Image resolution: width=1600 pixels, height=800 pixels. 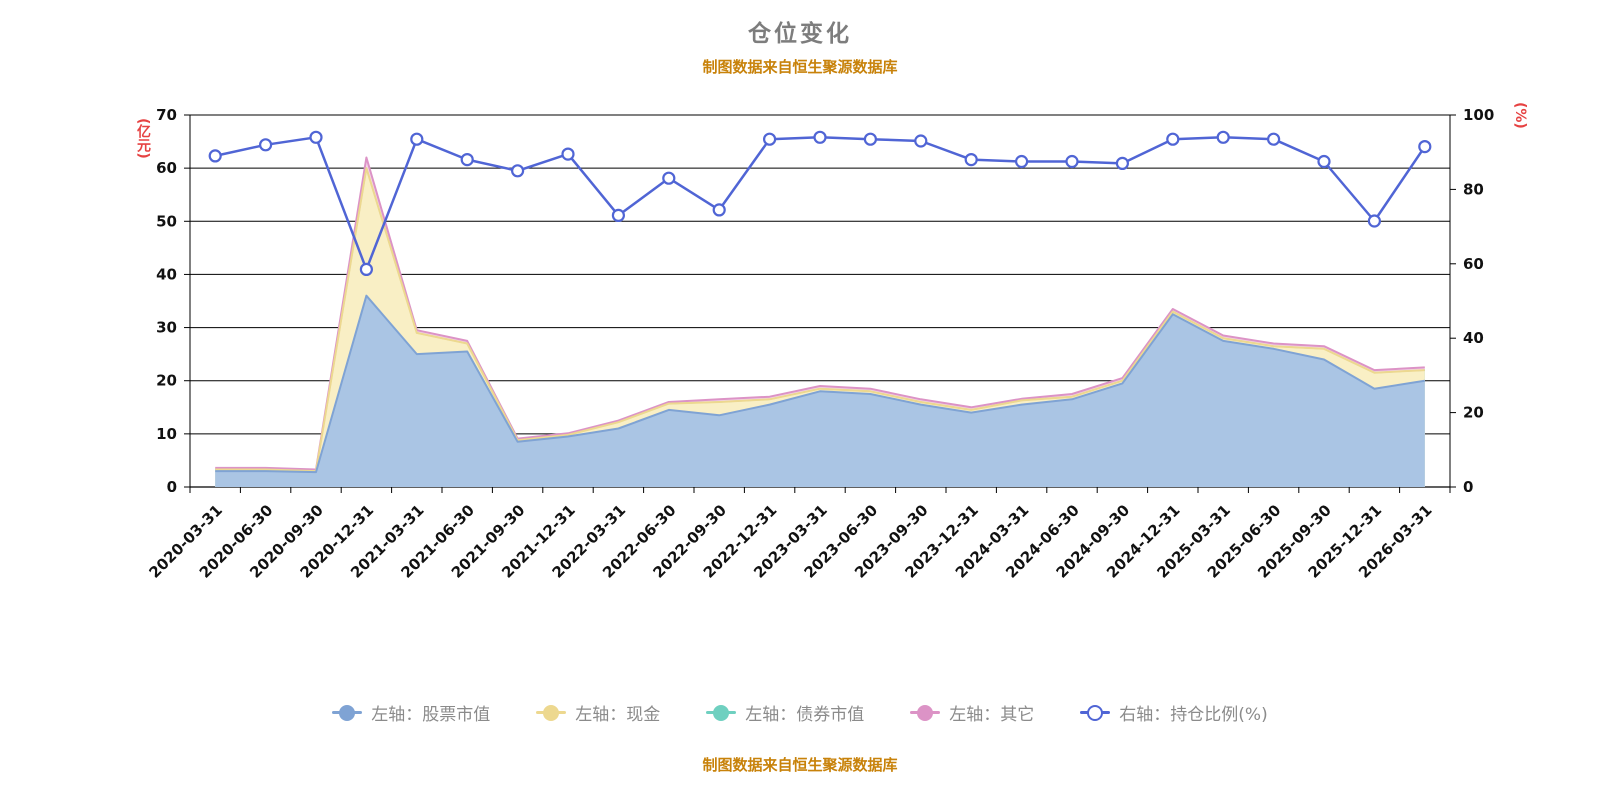 I want to click on chart-legend: 左轴：股票市值 左轴：现金 左轴：债券市值 左轴：其它, so click(x=800, y=712).